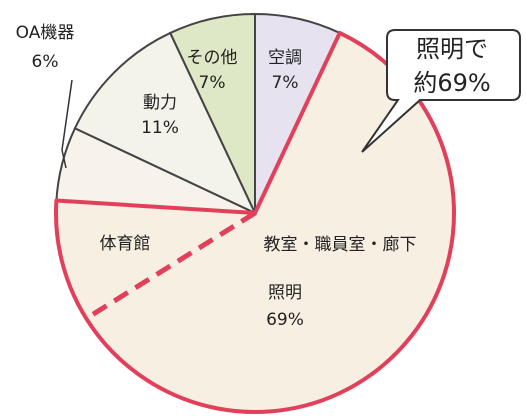  I want to click on slice-label: OA機器, so click(45, 33).